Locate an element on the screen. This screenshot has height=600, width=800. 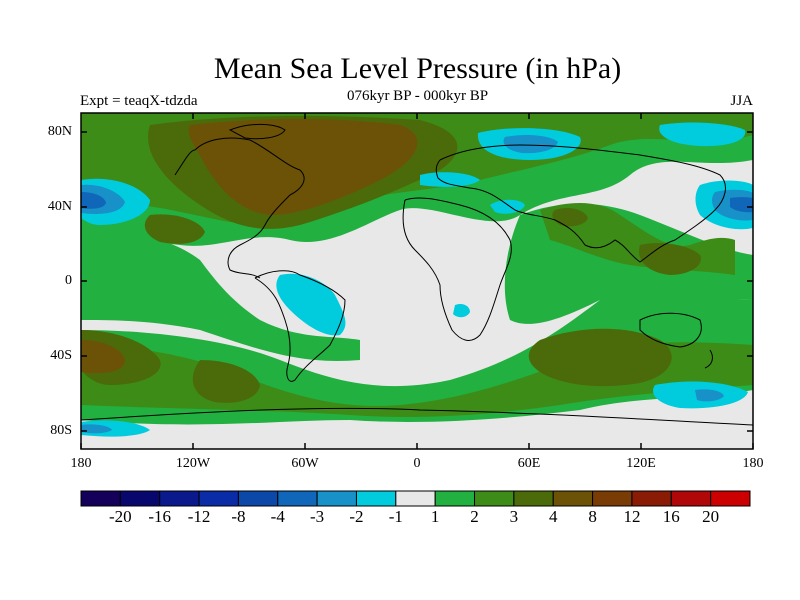
lat-label-eq: 0 is located at coordinates (68, 280).